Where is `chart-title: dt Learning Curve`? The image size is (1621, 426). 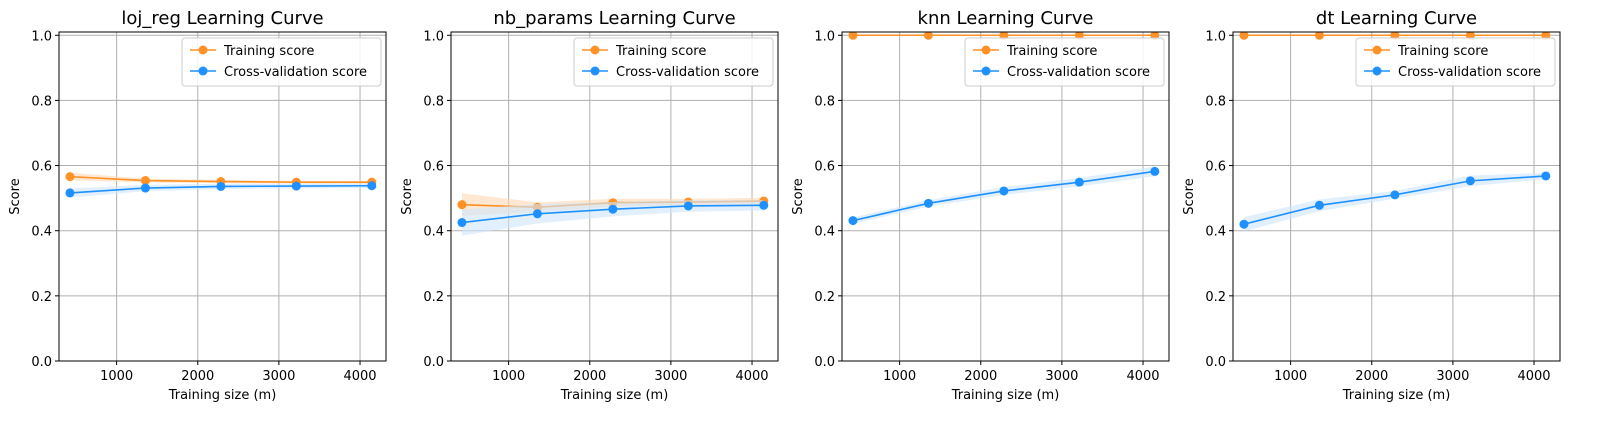 chart-title: dt Learning Curve is located at coordinates (1396, 18).